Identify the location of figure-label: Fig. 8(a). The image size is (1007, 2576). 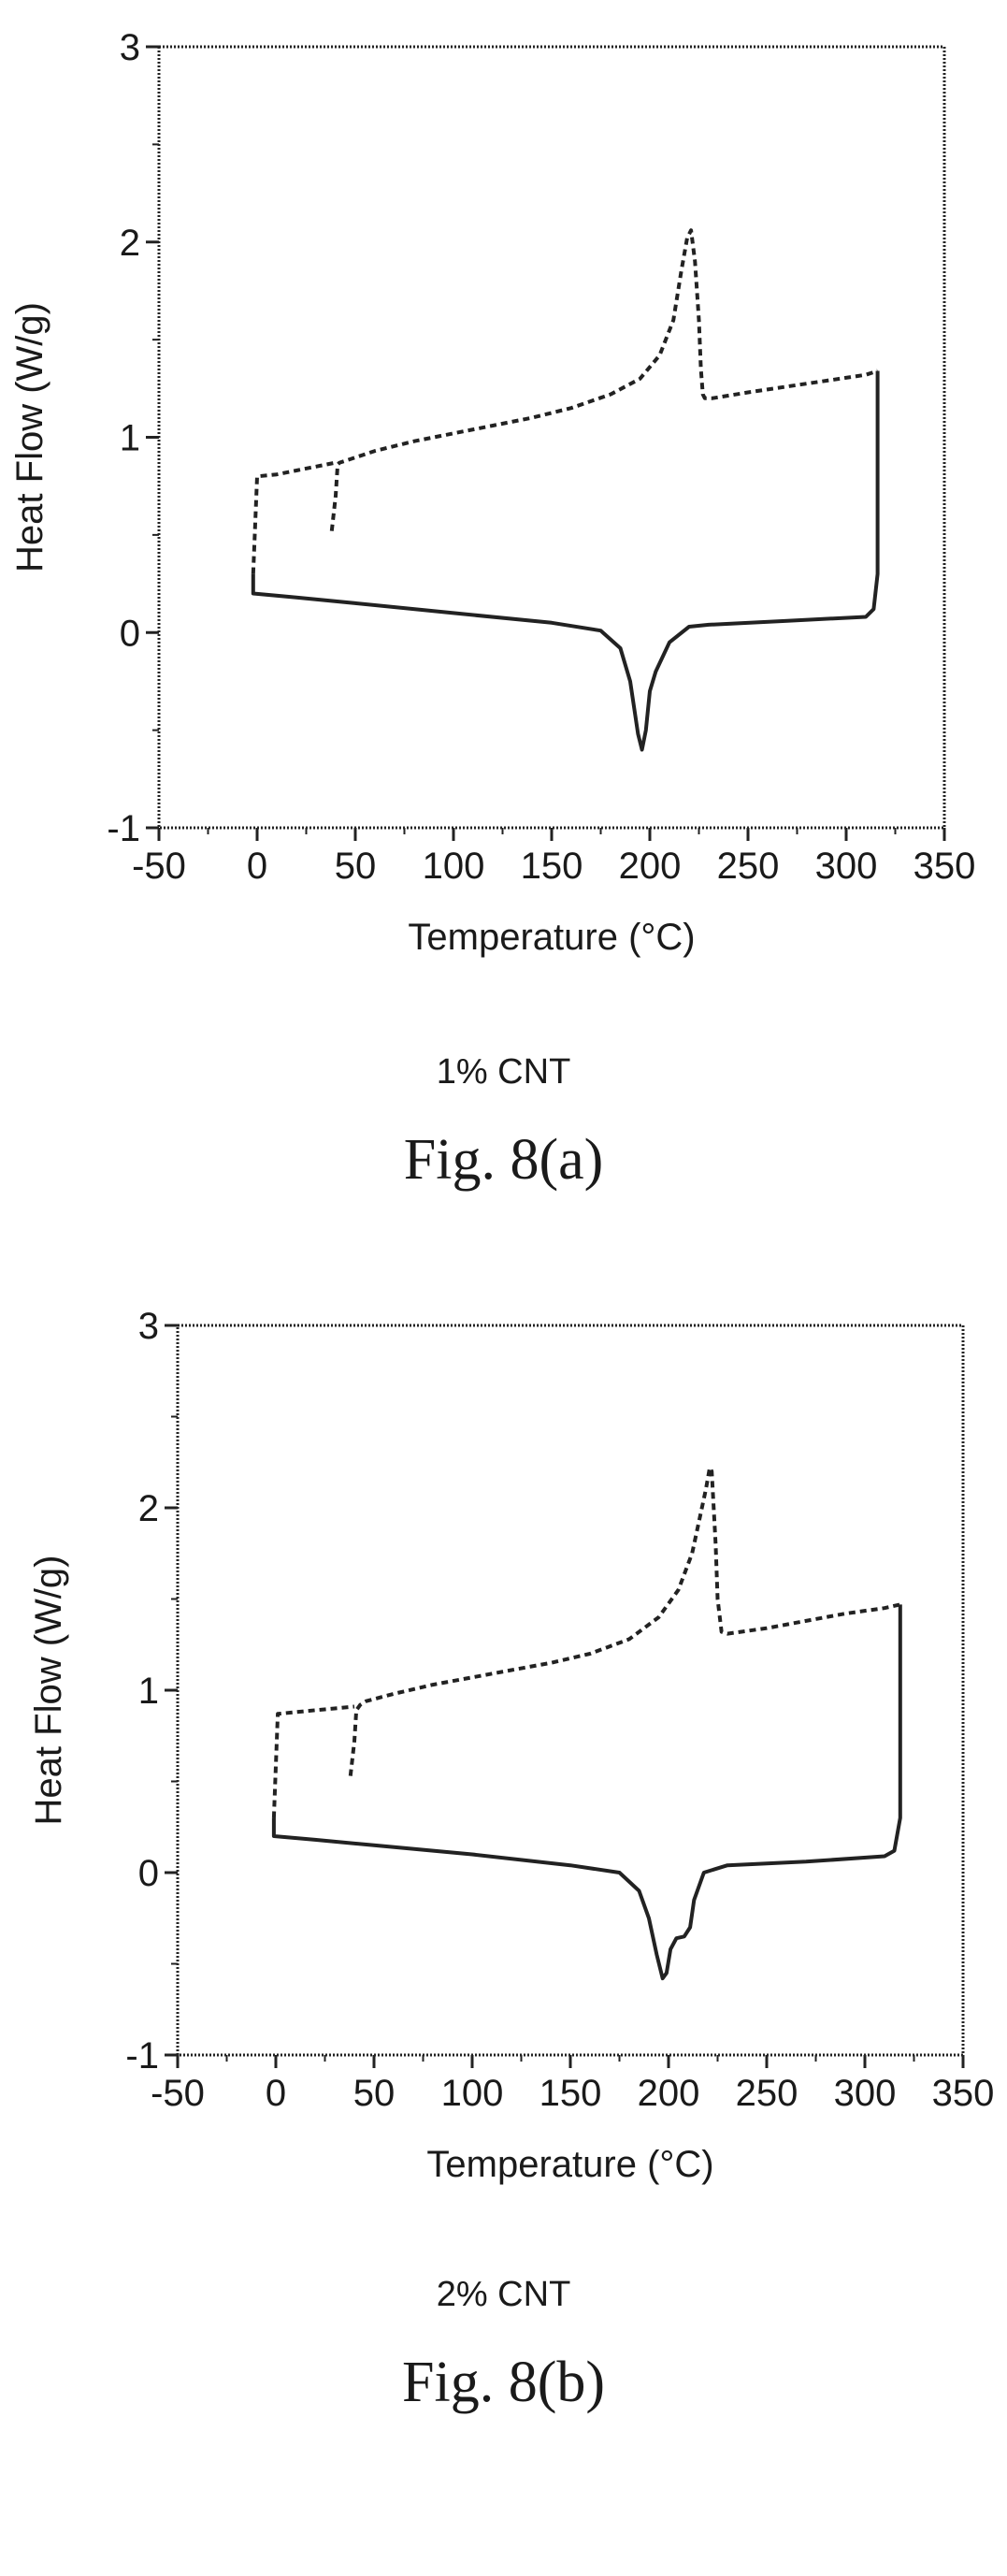
(503, 1160).